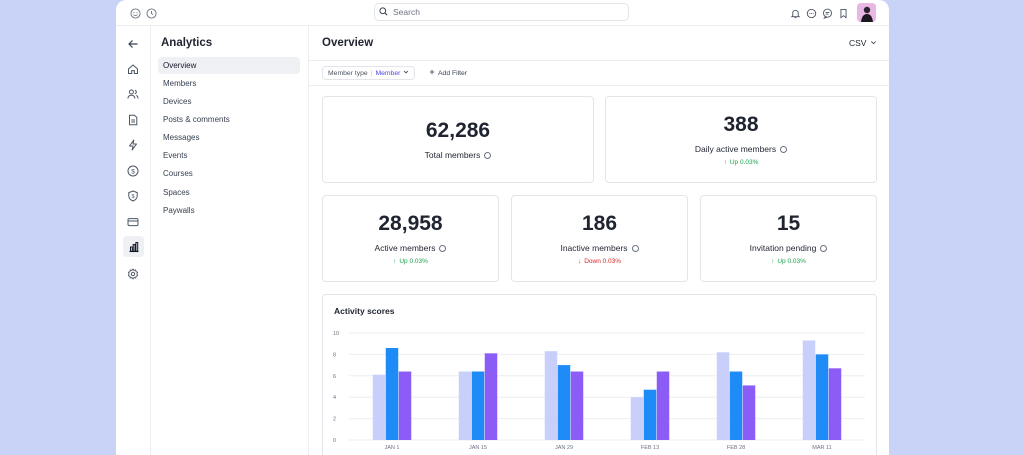 The image size is (1024, 455). What do you see at coordinates (599, 261) in the screenshot?
I see `trend-badge: ↓ Down 0.03%` at bounding box center [599, 261].